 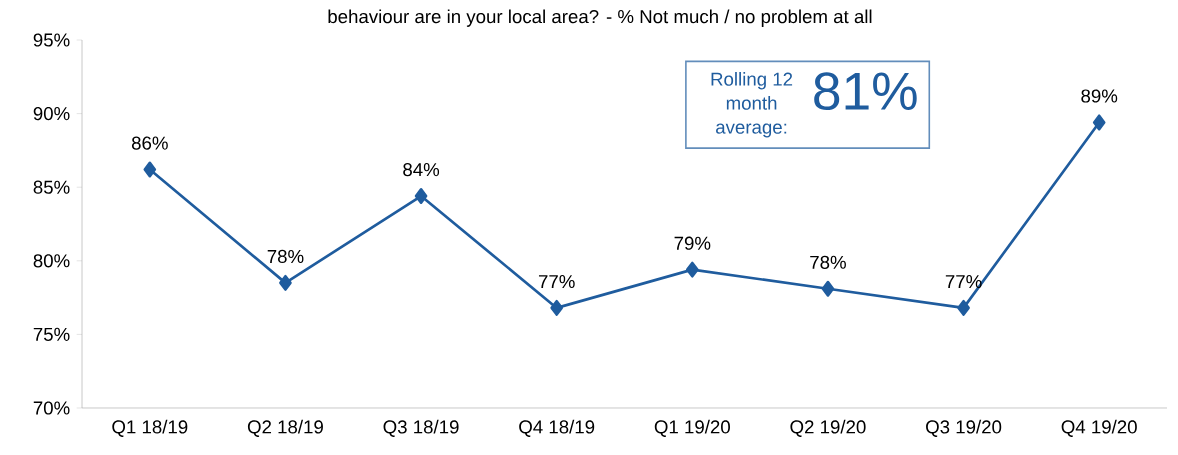 What do you see at coordinates (828, 428) in the screenshot?
I see `x-tick-label: Q2 19/20` at bounding box center [828, 428].